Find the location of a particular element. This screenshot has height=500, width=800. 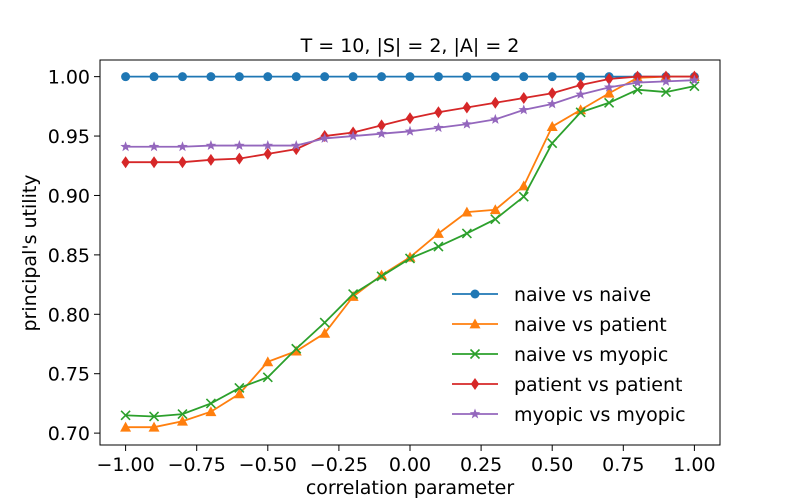

y-tick-label: 0.80 is located at coordinates (69, 315).